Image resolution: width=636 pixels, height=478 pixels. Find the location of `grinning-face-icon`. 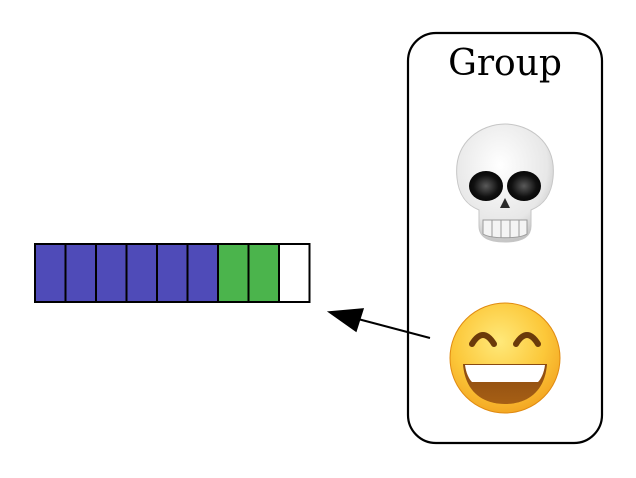

grinning-face-icon is located at coordinates (505, 358).